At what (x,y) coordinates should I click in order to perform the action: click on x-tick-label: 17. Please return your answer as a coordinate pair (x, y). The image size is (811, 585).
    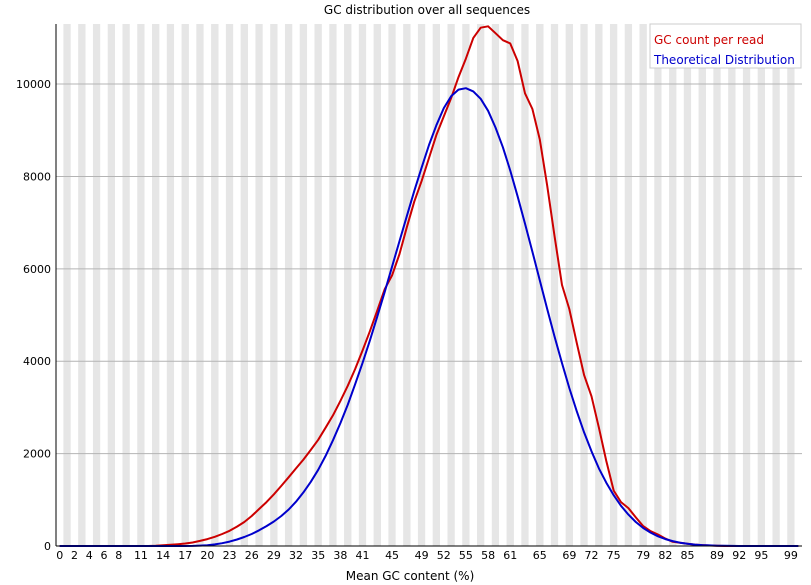
    Looking at the image, I should click on (185, 555).